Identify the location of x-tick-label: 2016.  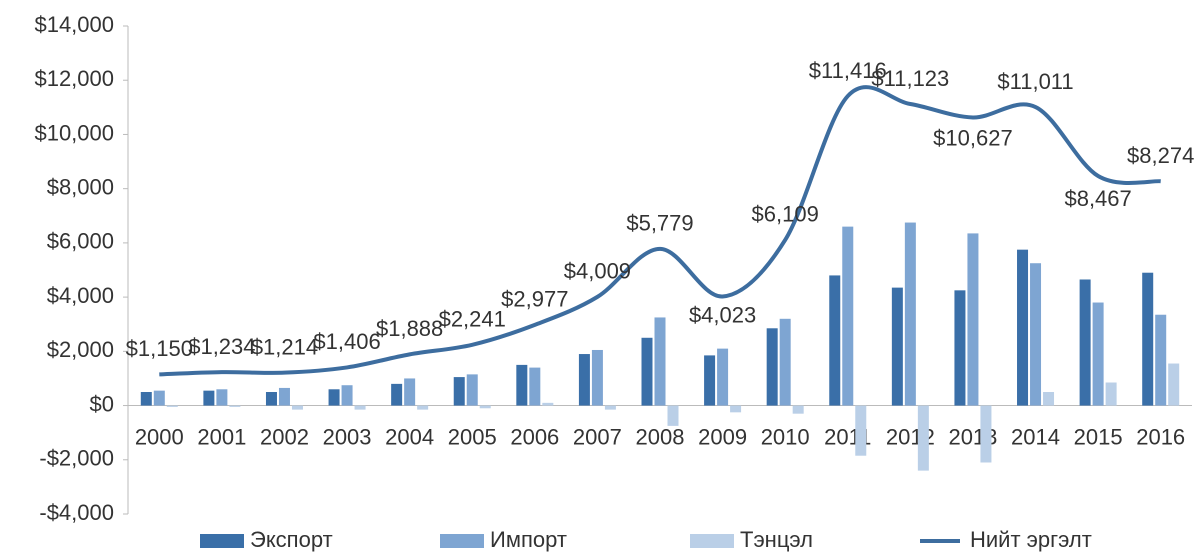
(1160, 436).